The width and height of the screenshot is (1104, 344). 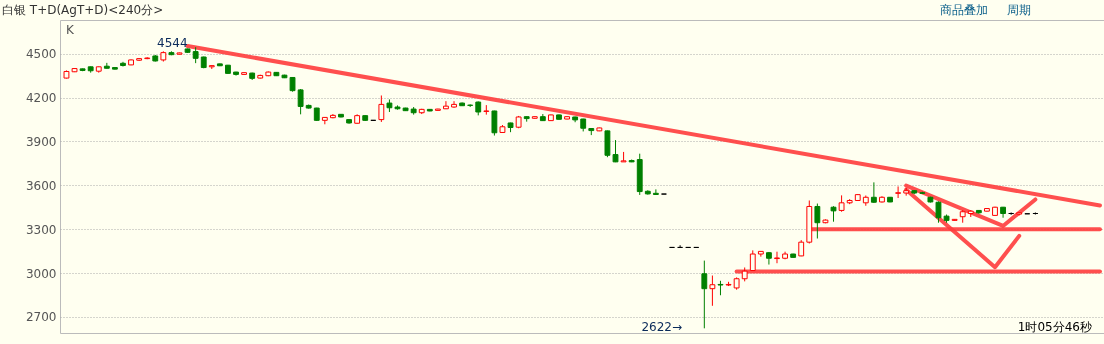 What do you see at coordinates (1019, 10) in the screenshot?
I see `text: 周期` at bounding box center [1019, 10].